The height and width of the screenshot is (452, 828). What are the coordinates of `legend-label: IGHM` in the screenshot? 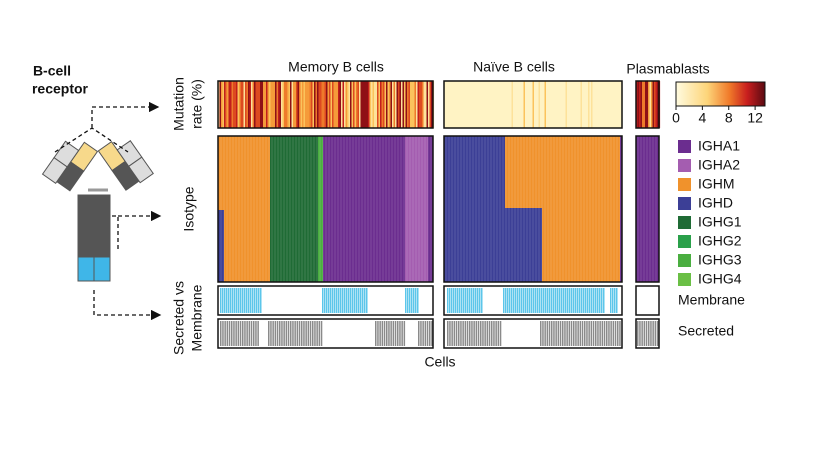 It's located at (716, 184).